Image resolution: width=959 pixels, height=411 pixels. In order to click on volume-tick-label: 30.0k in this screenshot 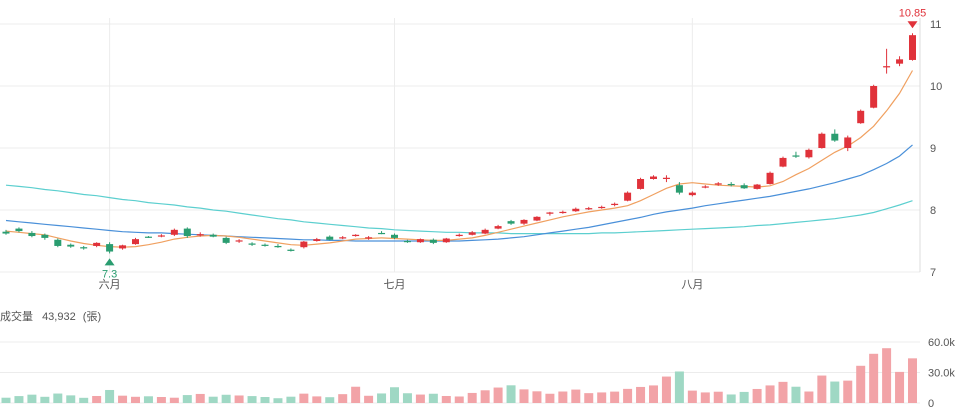, I will do `click(941, 374)`.